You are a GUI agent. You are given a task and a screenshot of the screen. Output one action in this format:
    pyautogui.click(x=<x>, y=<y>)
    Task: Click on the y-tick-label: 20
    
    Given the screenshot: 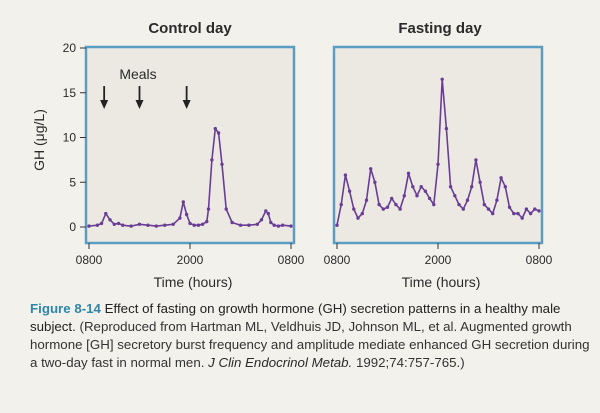 What is the action you would take?
    pyautogui.click(x=70, y=48)
    